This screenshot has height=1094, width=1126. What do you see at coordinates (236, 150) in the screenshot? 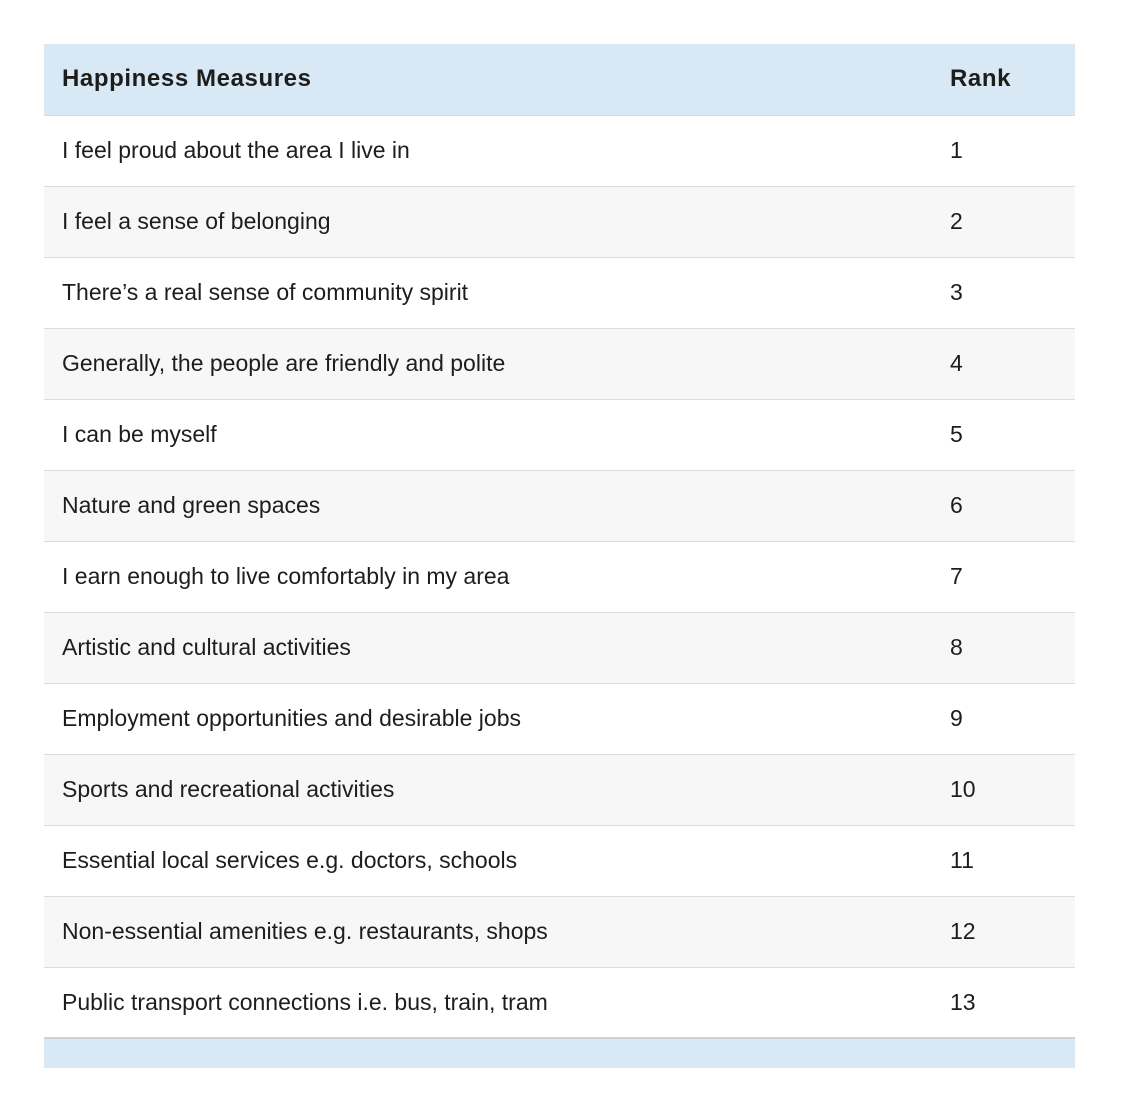
I see `measure-cell: I feel proud about the area I live in` at bounding box center [236, 150].